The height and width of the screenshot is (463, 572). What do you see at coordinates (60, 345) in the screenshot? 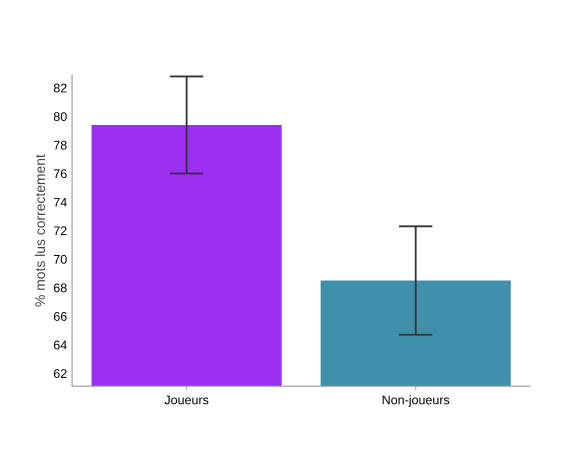
I see `y-tick-label: 64` at bounding box center [60, 345].